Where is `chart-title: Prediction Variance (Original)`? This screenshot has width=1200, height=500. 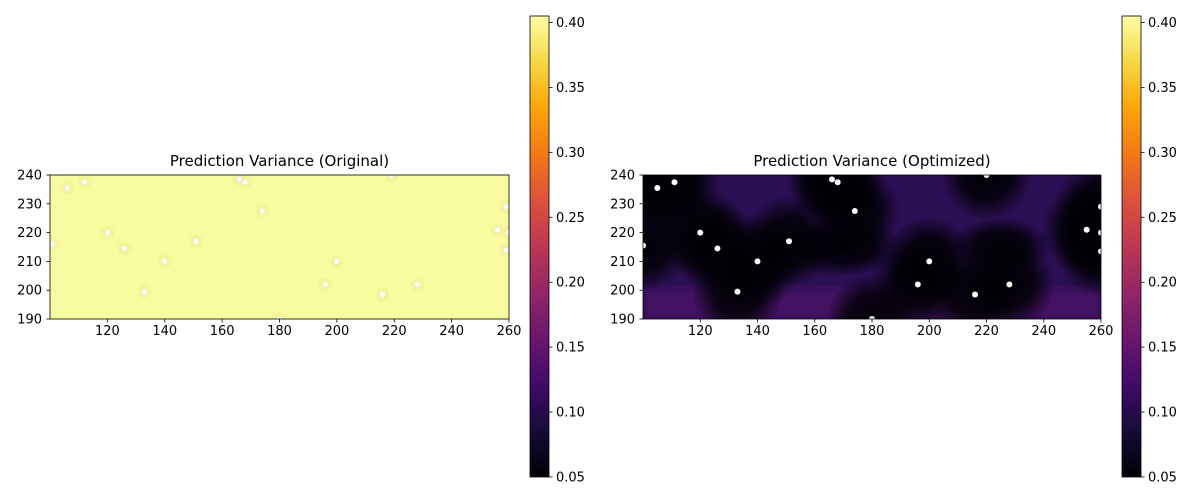
chart-title: Prediction Variance (Original) is located at coordinates (279, 161).